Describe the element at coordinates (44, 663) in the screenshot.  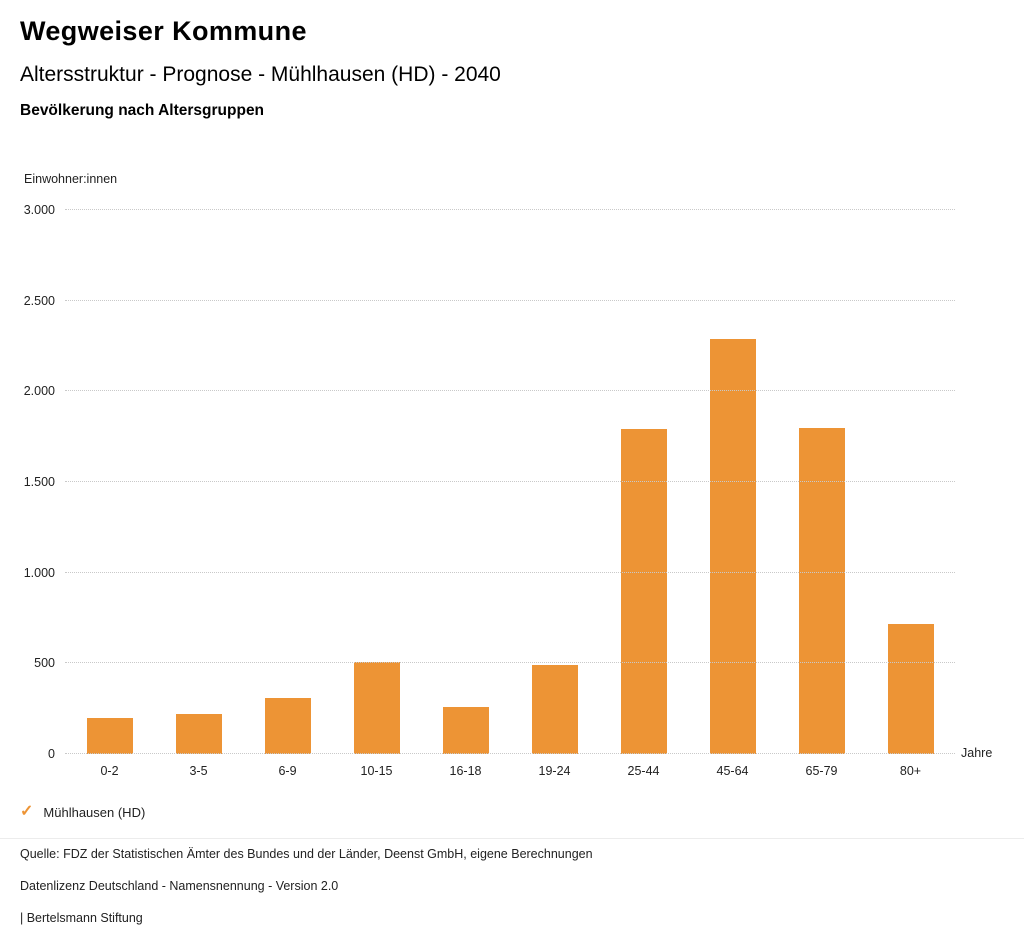
I see `y-tick-label: 500` at that location.